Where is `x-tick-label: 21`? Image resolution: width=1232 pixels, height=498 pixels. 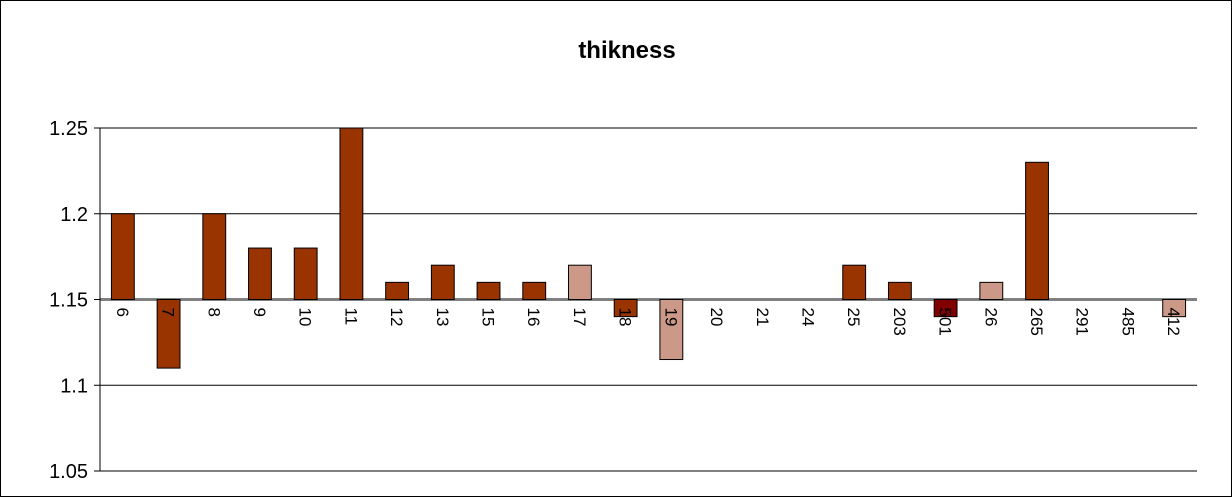
x-tick-label: 21 is located at coordinates (762, 317).